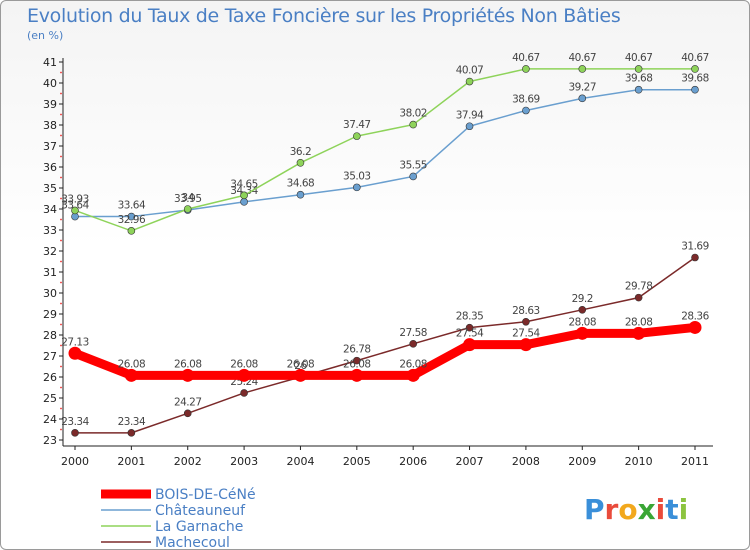 The height and width of the screenshot is (550, 750). I want to click on data-label: 36.2, so click(300, 152).